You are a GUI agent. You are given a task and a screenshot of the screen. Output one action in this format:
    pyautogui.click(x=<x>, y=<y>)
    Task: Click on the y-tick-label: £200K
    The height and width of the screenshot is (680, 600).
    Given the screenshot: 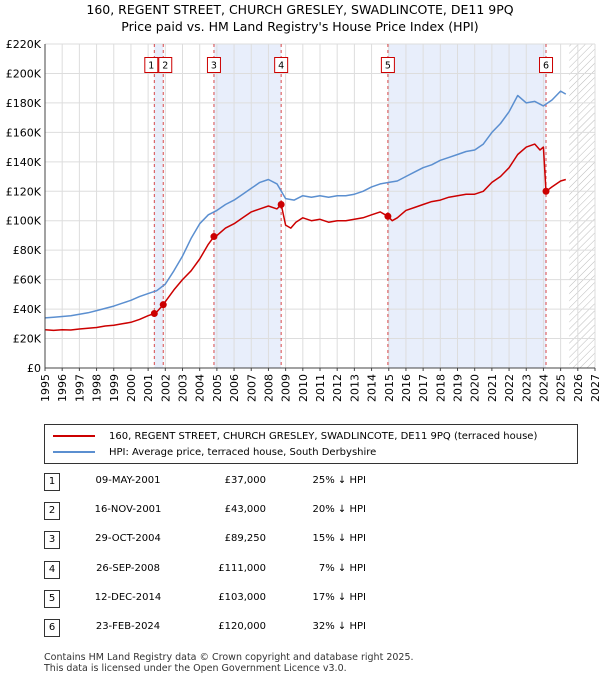 What is the action you would take?
    pyautogui.click(x=24, y=73)
    